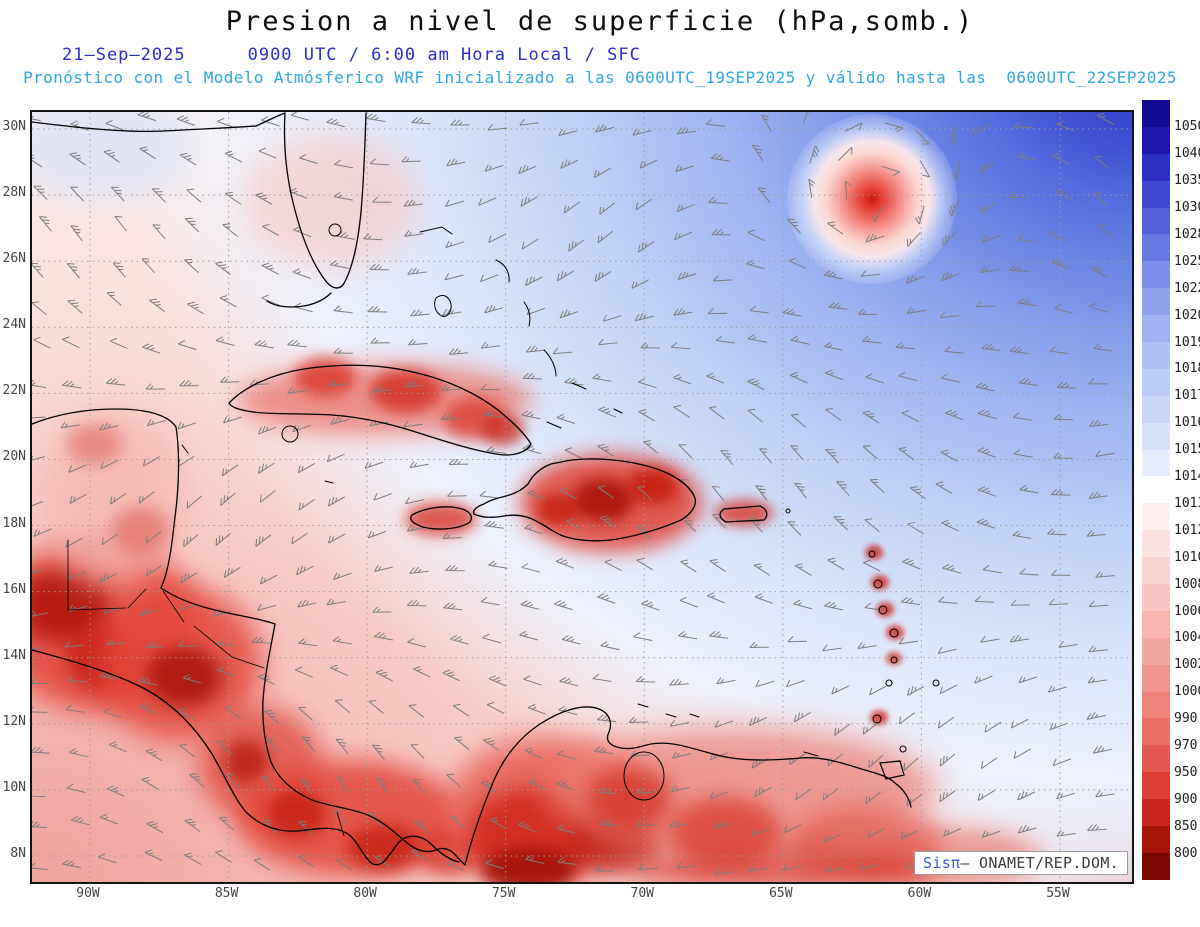  What do you see at coordinates (1187, 584) in the screenshot?
I see `colorbar-level-label: 1008` at bounding box center [1187, 584].